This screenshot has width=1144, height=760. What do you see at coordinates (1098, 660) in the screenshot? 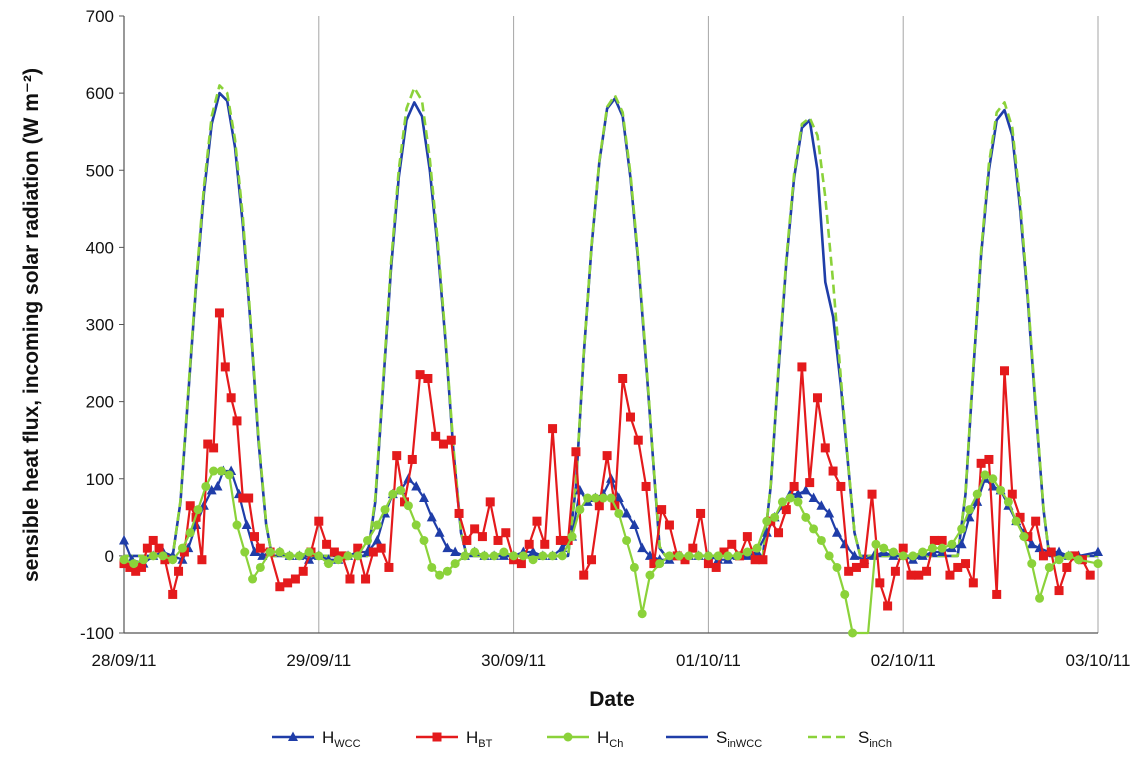
I see `x-tick-label: 03/10/11` at bounding box center [1098, 660].